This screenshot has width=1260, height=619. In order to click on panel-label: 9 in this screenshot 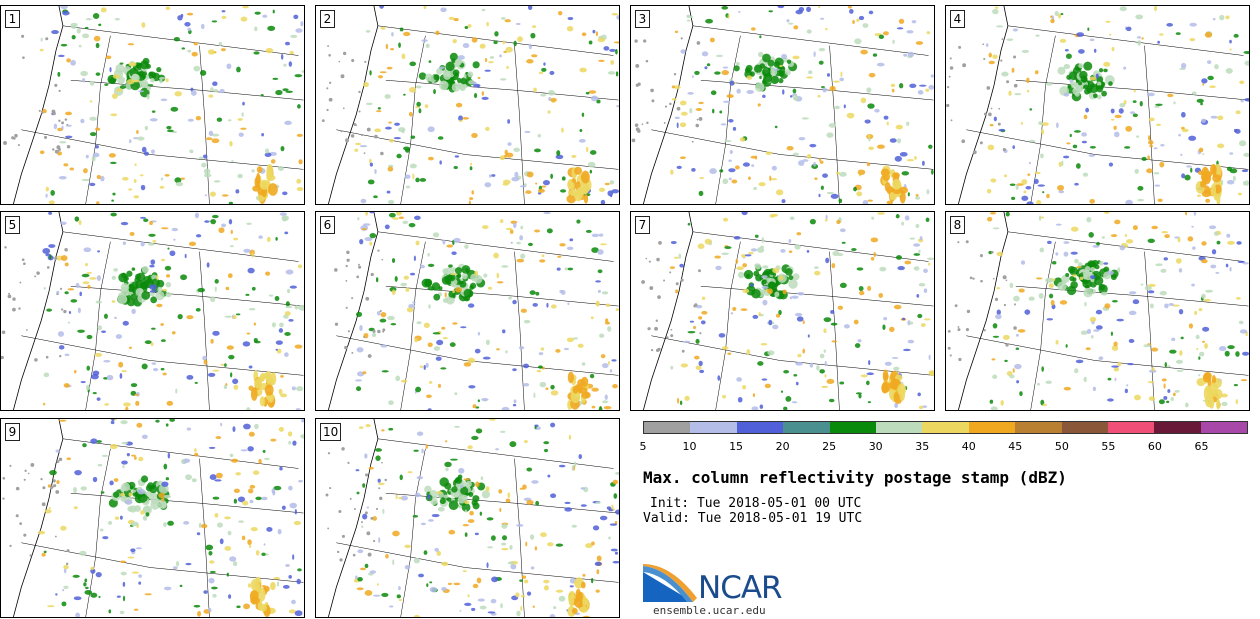, I will do `click(12, 432)`.